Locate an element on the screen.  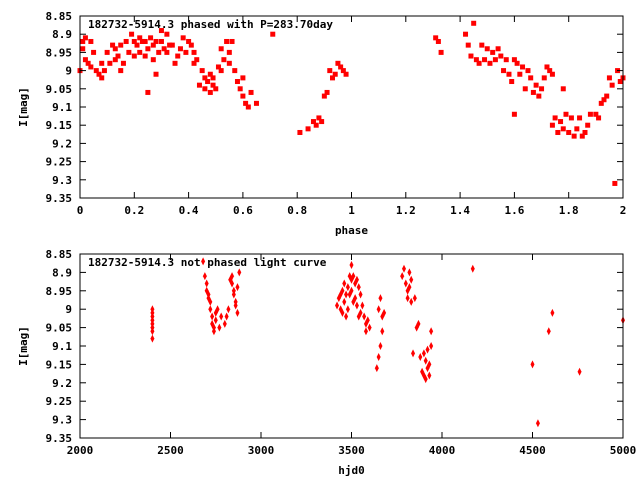
phased-y-tick-label: 9.25 is located at coordinates (59, 162).